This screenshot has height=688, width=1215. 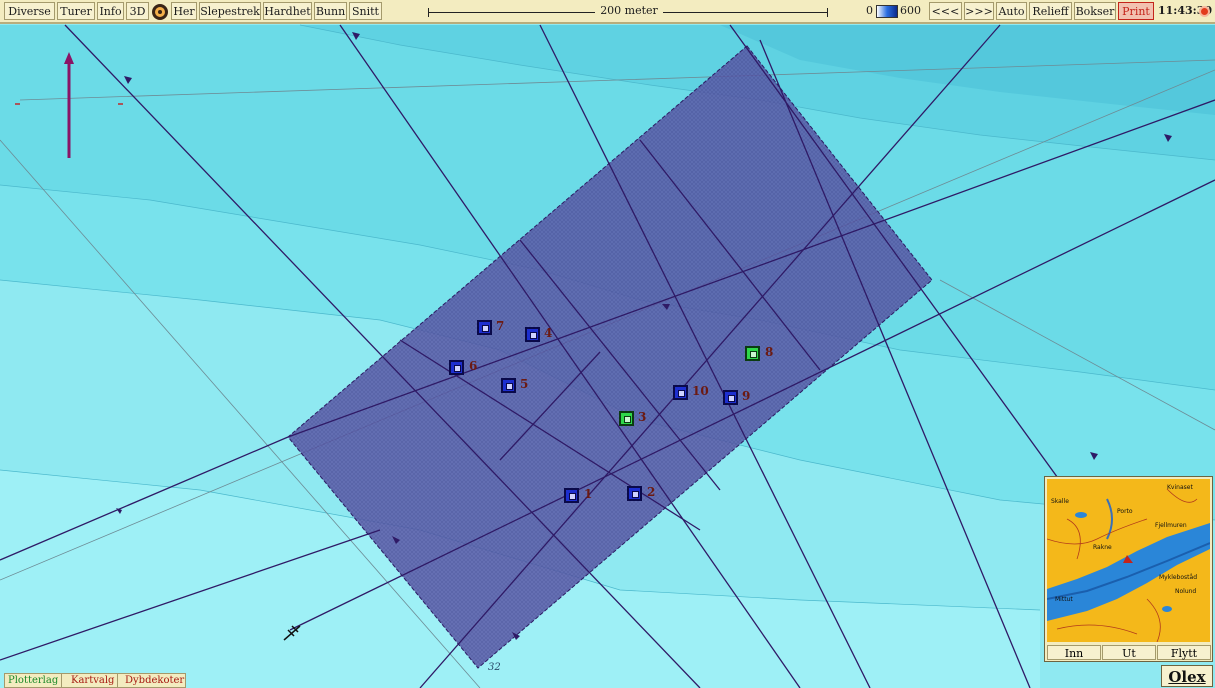 I want to click on target-icon-center, so click(x=160, y=12).